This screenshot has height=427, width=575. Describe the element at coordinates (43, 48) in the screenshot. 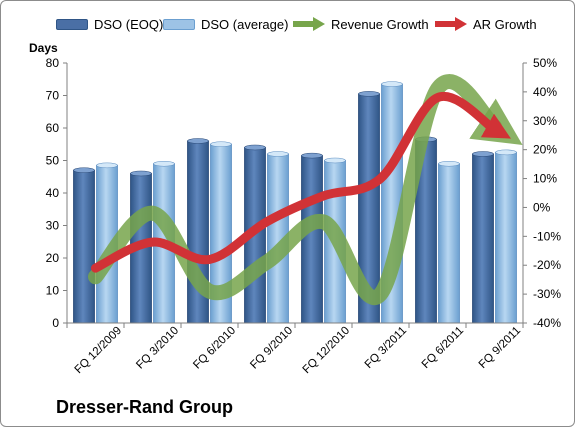

I see `y-axis-title: Days` at that location.